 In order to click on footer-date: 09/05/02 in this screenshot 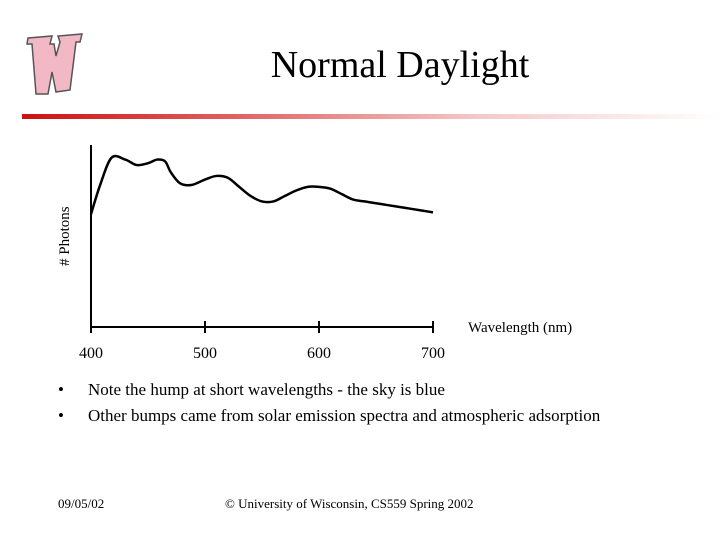, I will do `click(81, 503)`.